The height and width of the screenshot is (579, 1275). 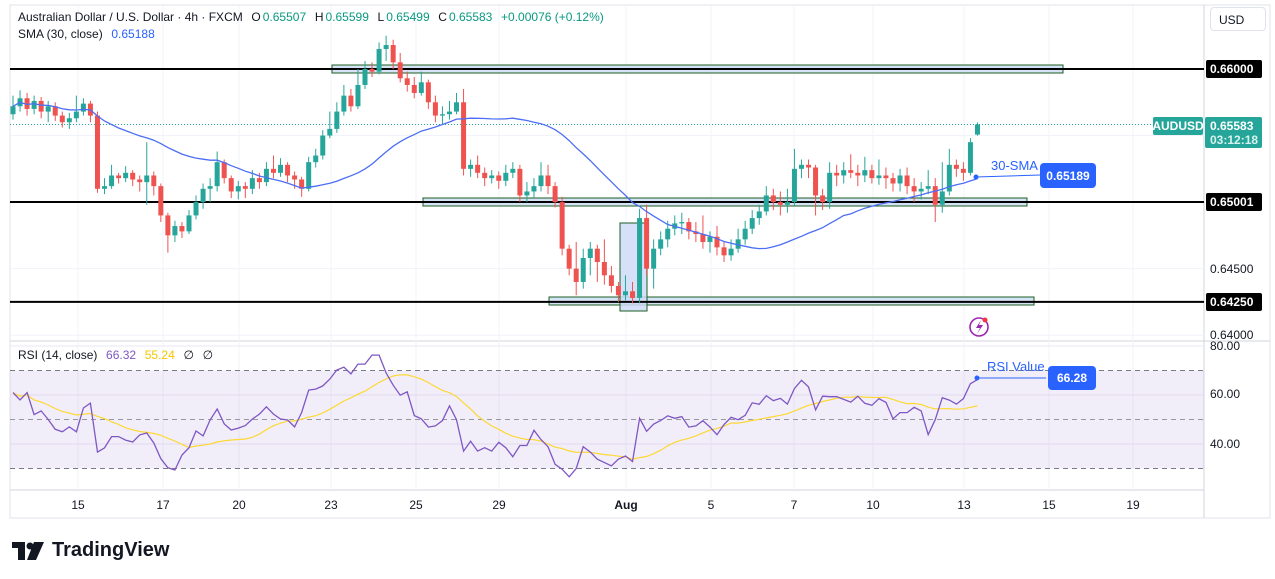 What do you see at coordinates (256, 17) in the screenshot?
I see `open-label: O` at bounding box center [256, 17].